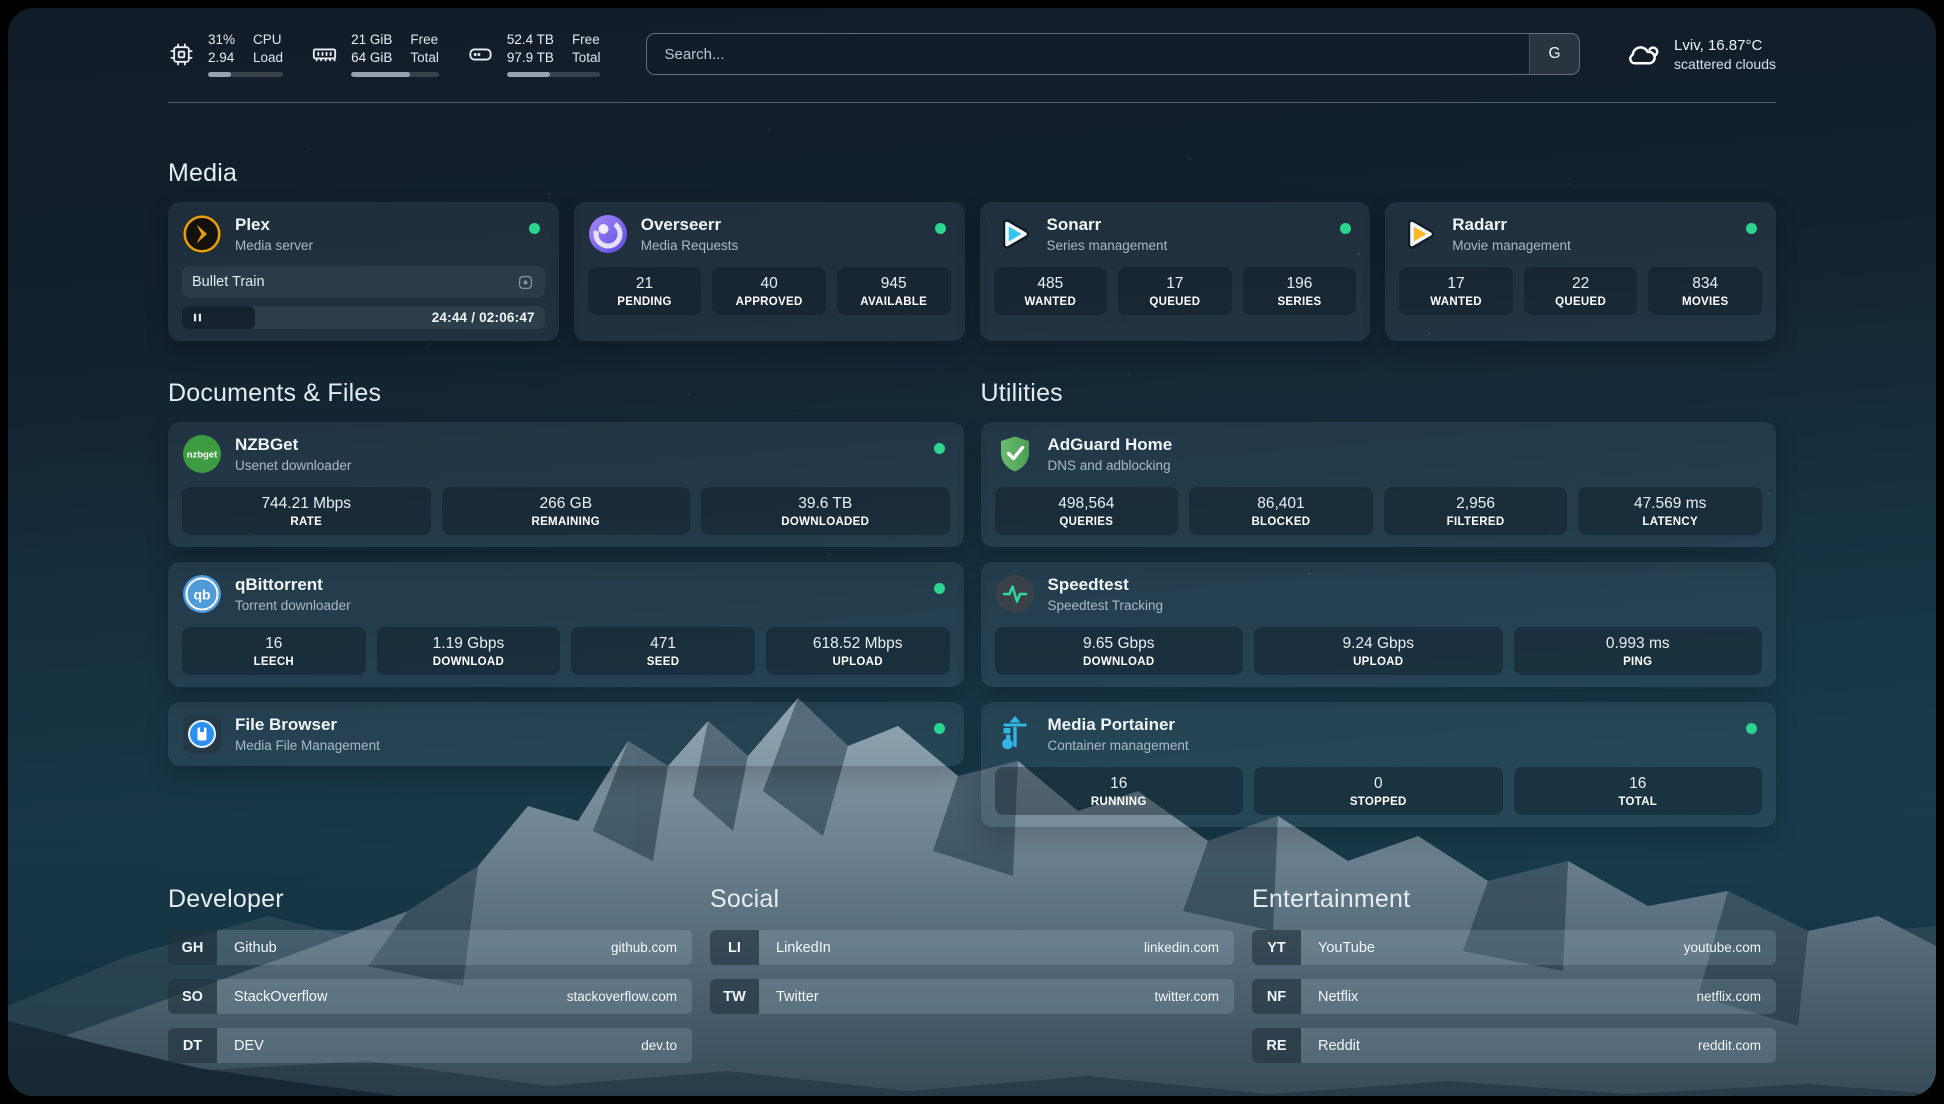  I want to click on bookmark-reddit: RE Reddit reddit.com, so click(1514, 1045).